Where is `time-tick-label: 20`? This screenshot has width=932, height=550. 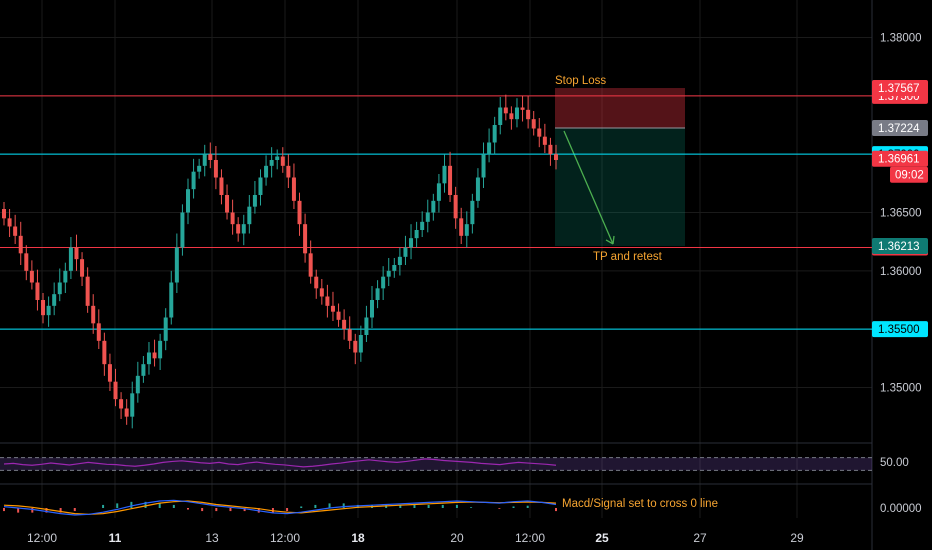 time-tick-label: 20 is located at coordinates (457, 538).